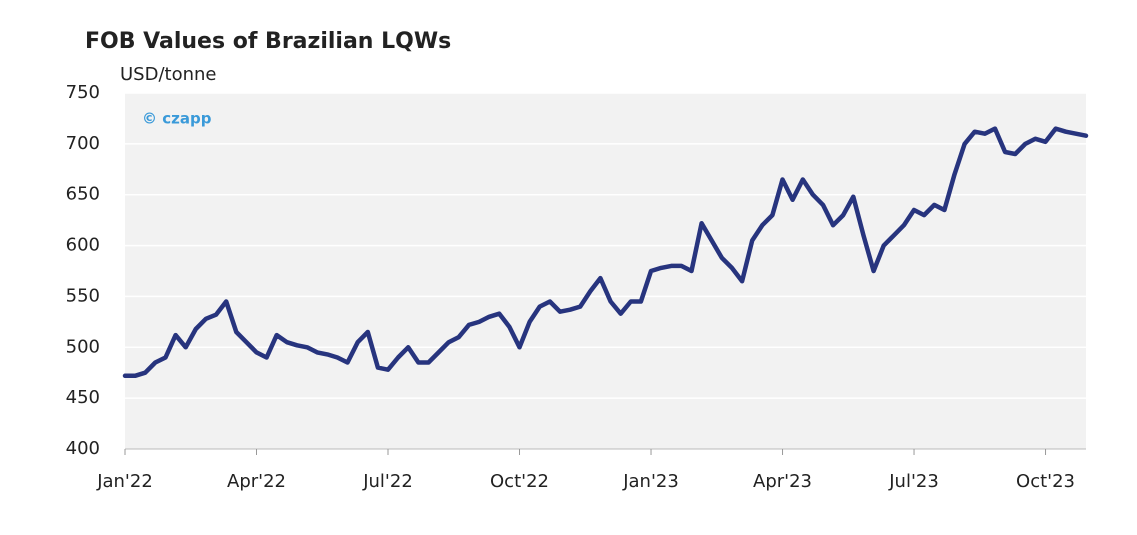  Describe the element at coordinates (124, 481) in the screenshot. I see `x-tick-label: Jan'22` at that location.